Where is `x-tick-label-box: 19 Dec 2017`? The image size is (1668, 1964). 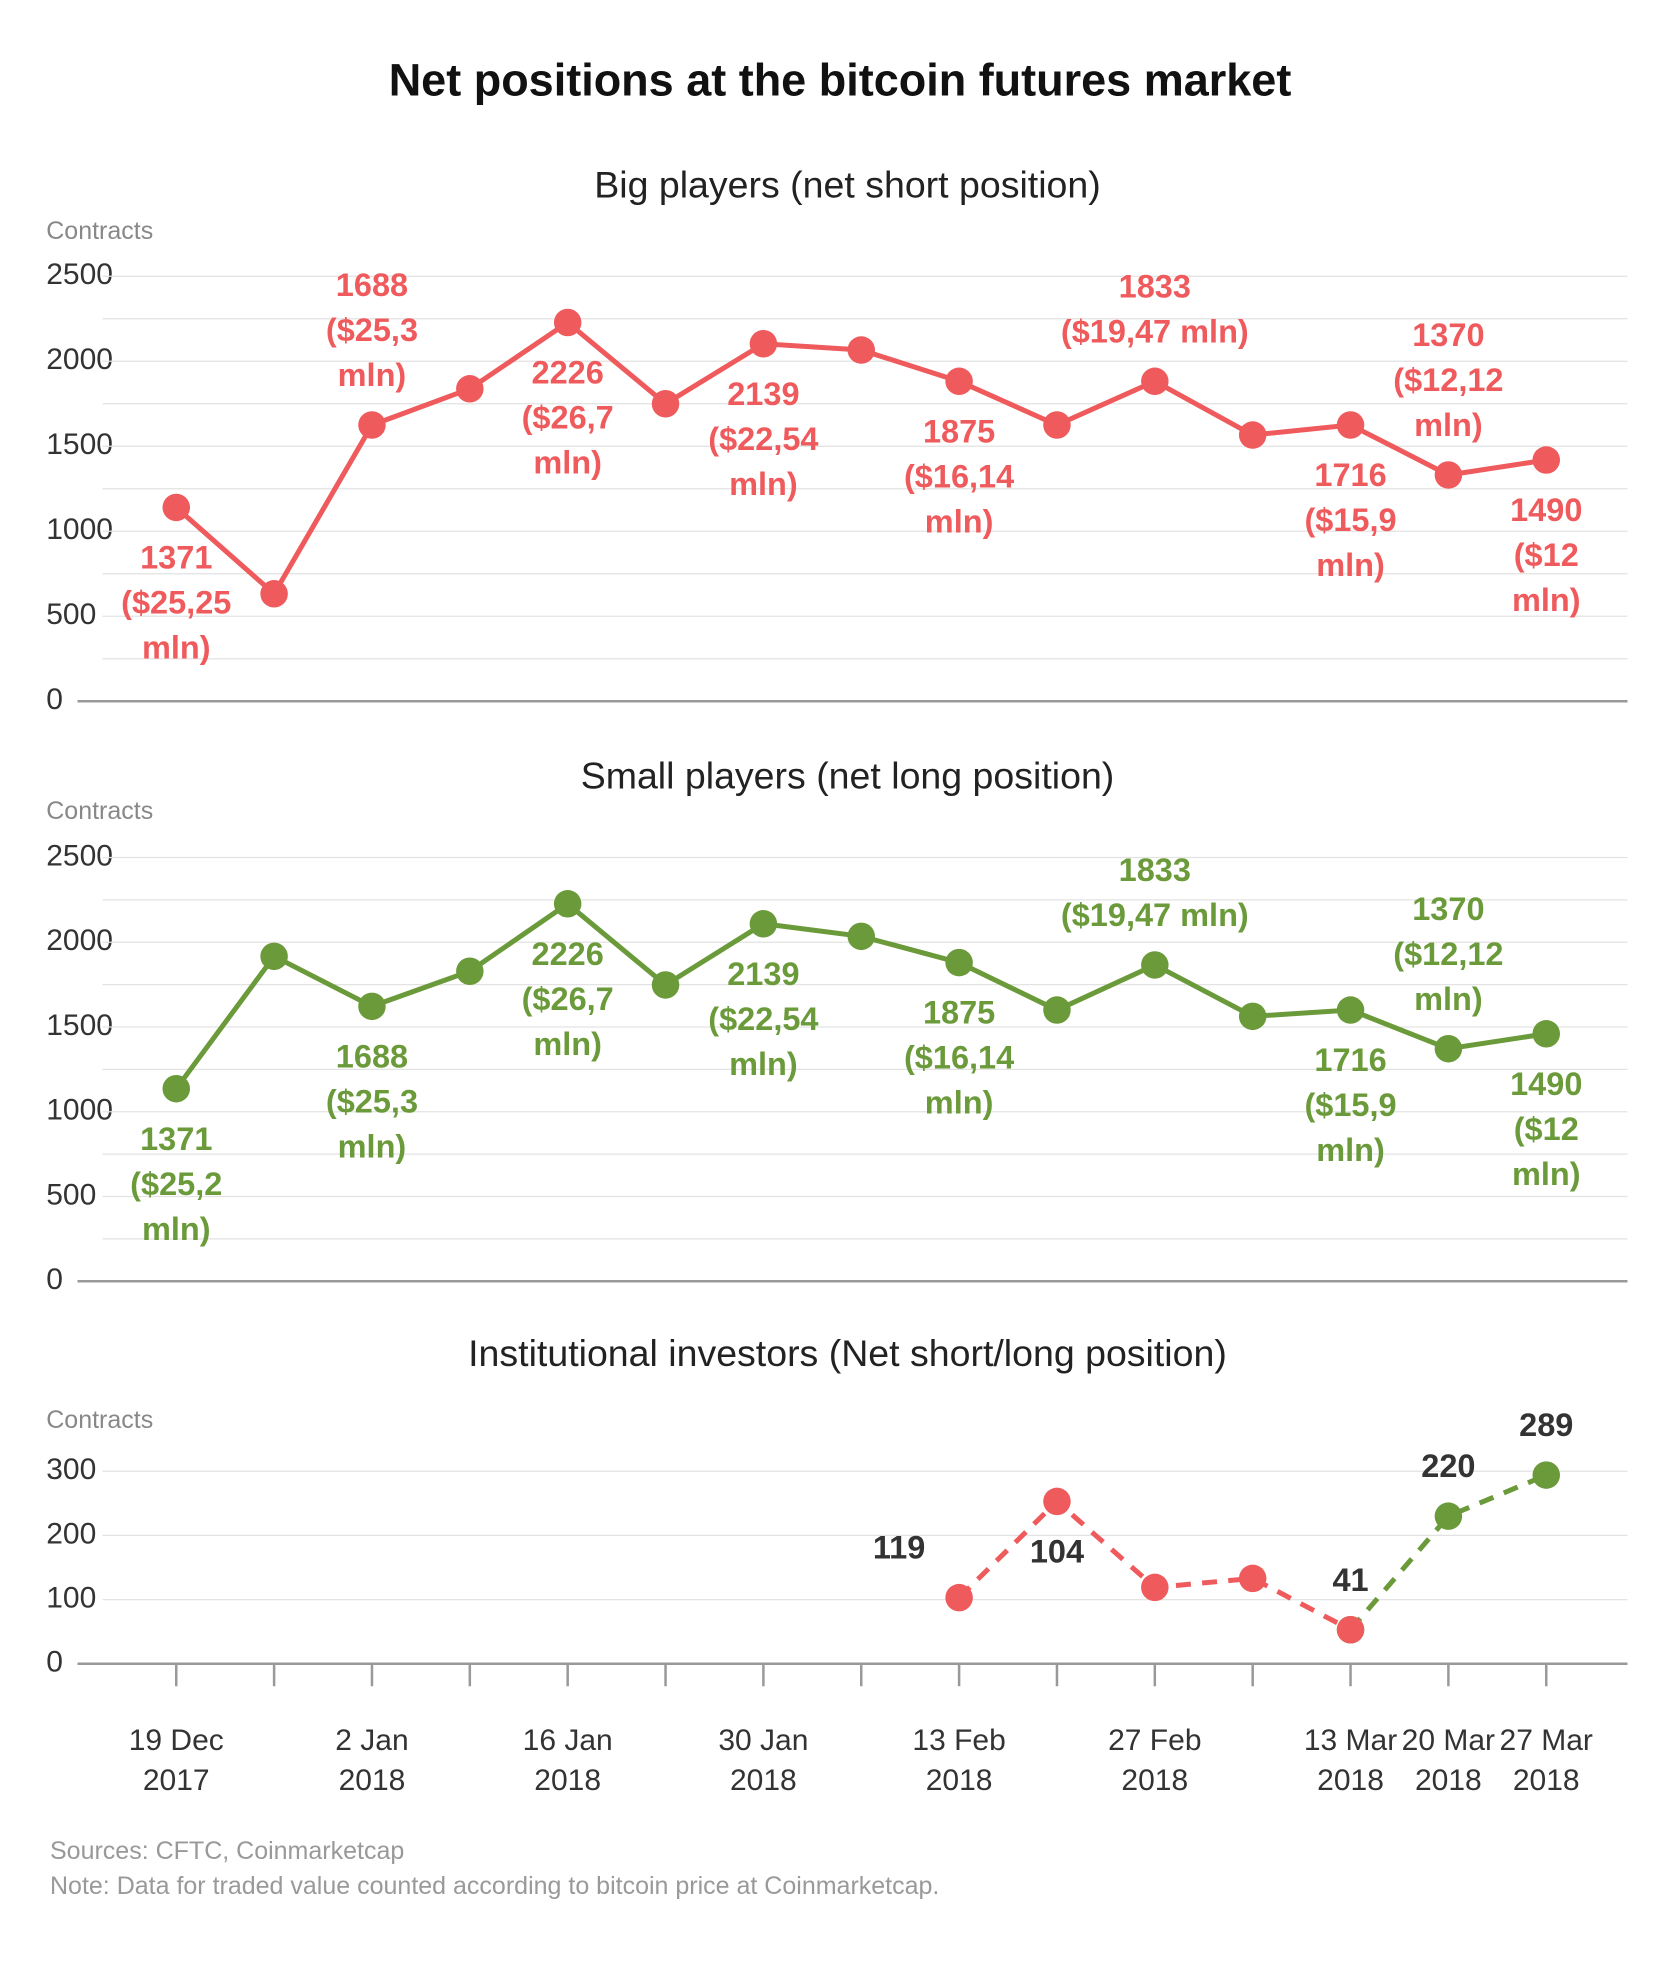
x-tick-label-box: 19 Dec 2017 is located at coordinates (176, 1760).